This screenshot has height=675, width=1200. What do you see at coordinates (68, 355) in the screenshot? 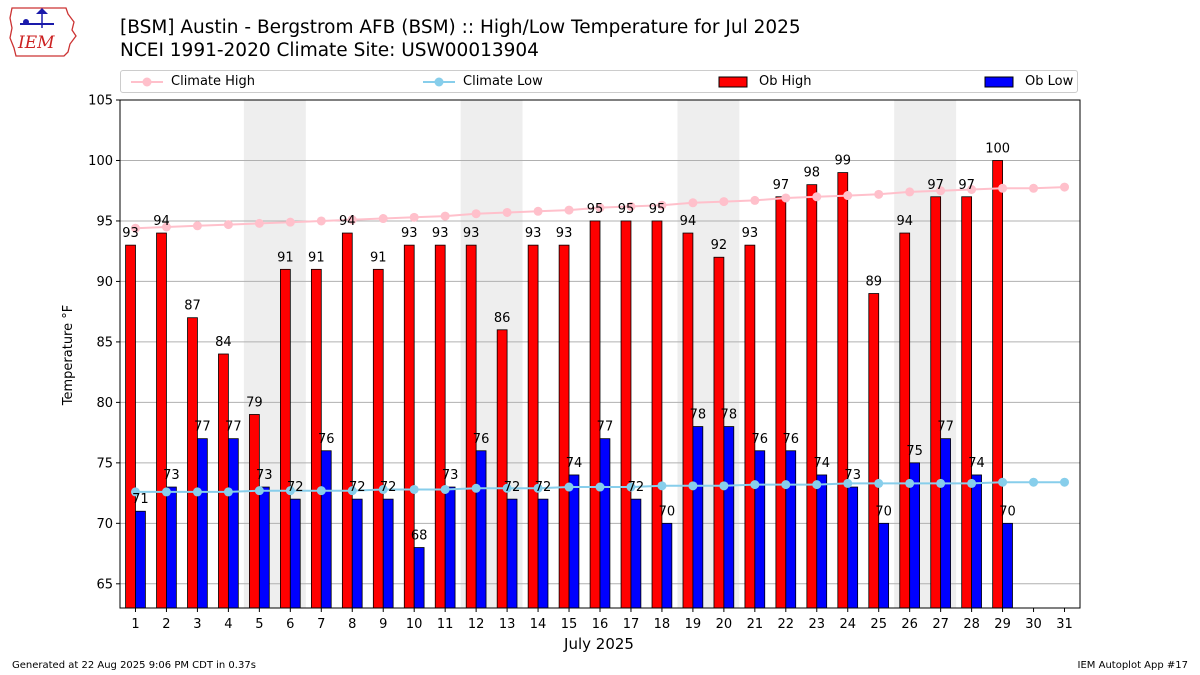
I see `y-axis-label: Temperature °F` at bounding box center [68, 355].